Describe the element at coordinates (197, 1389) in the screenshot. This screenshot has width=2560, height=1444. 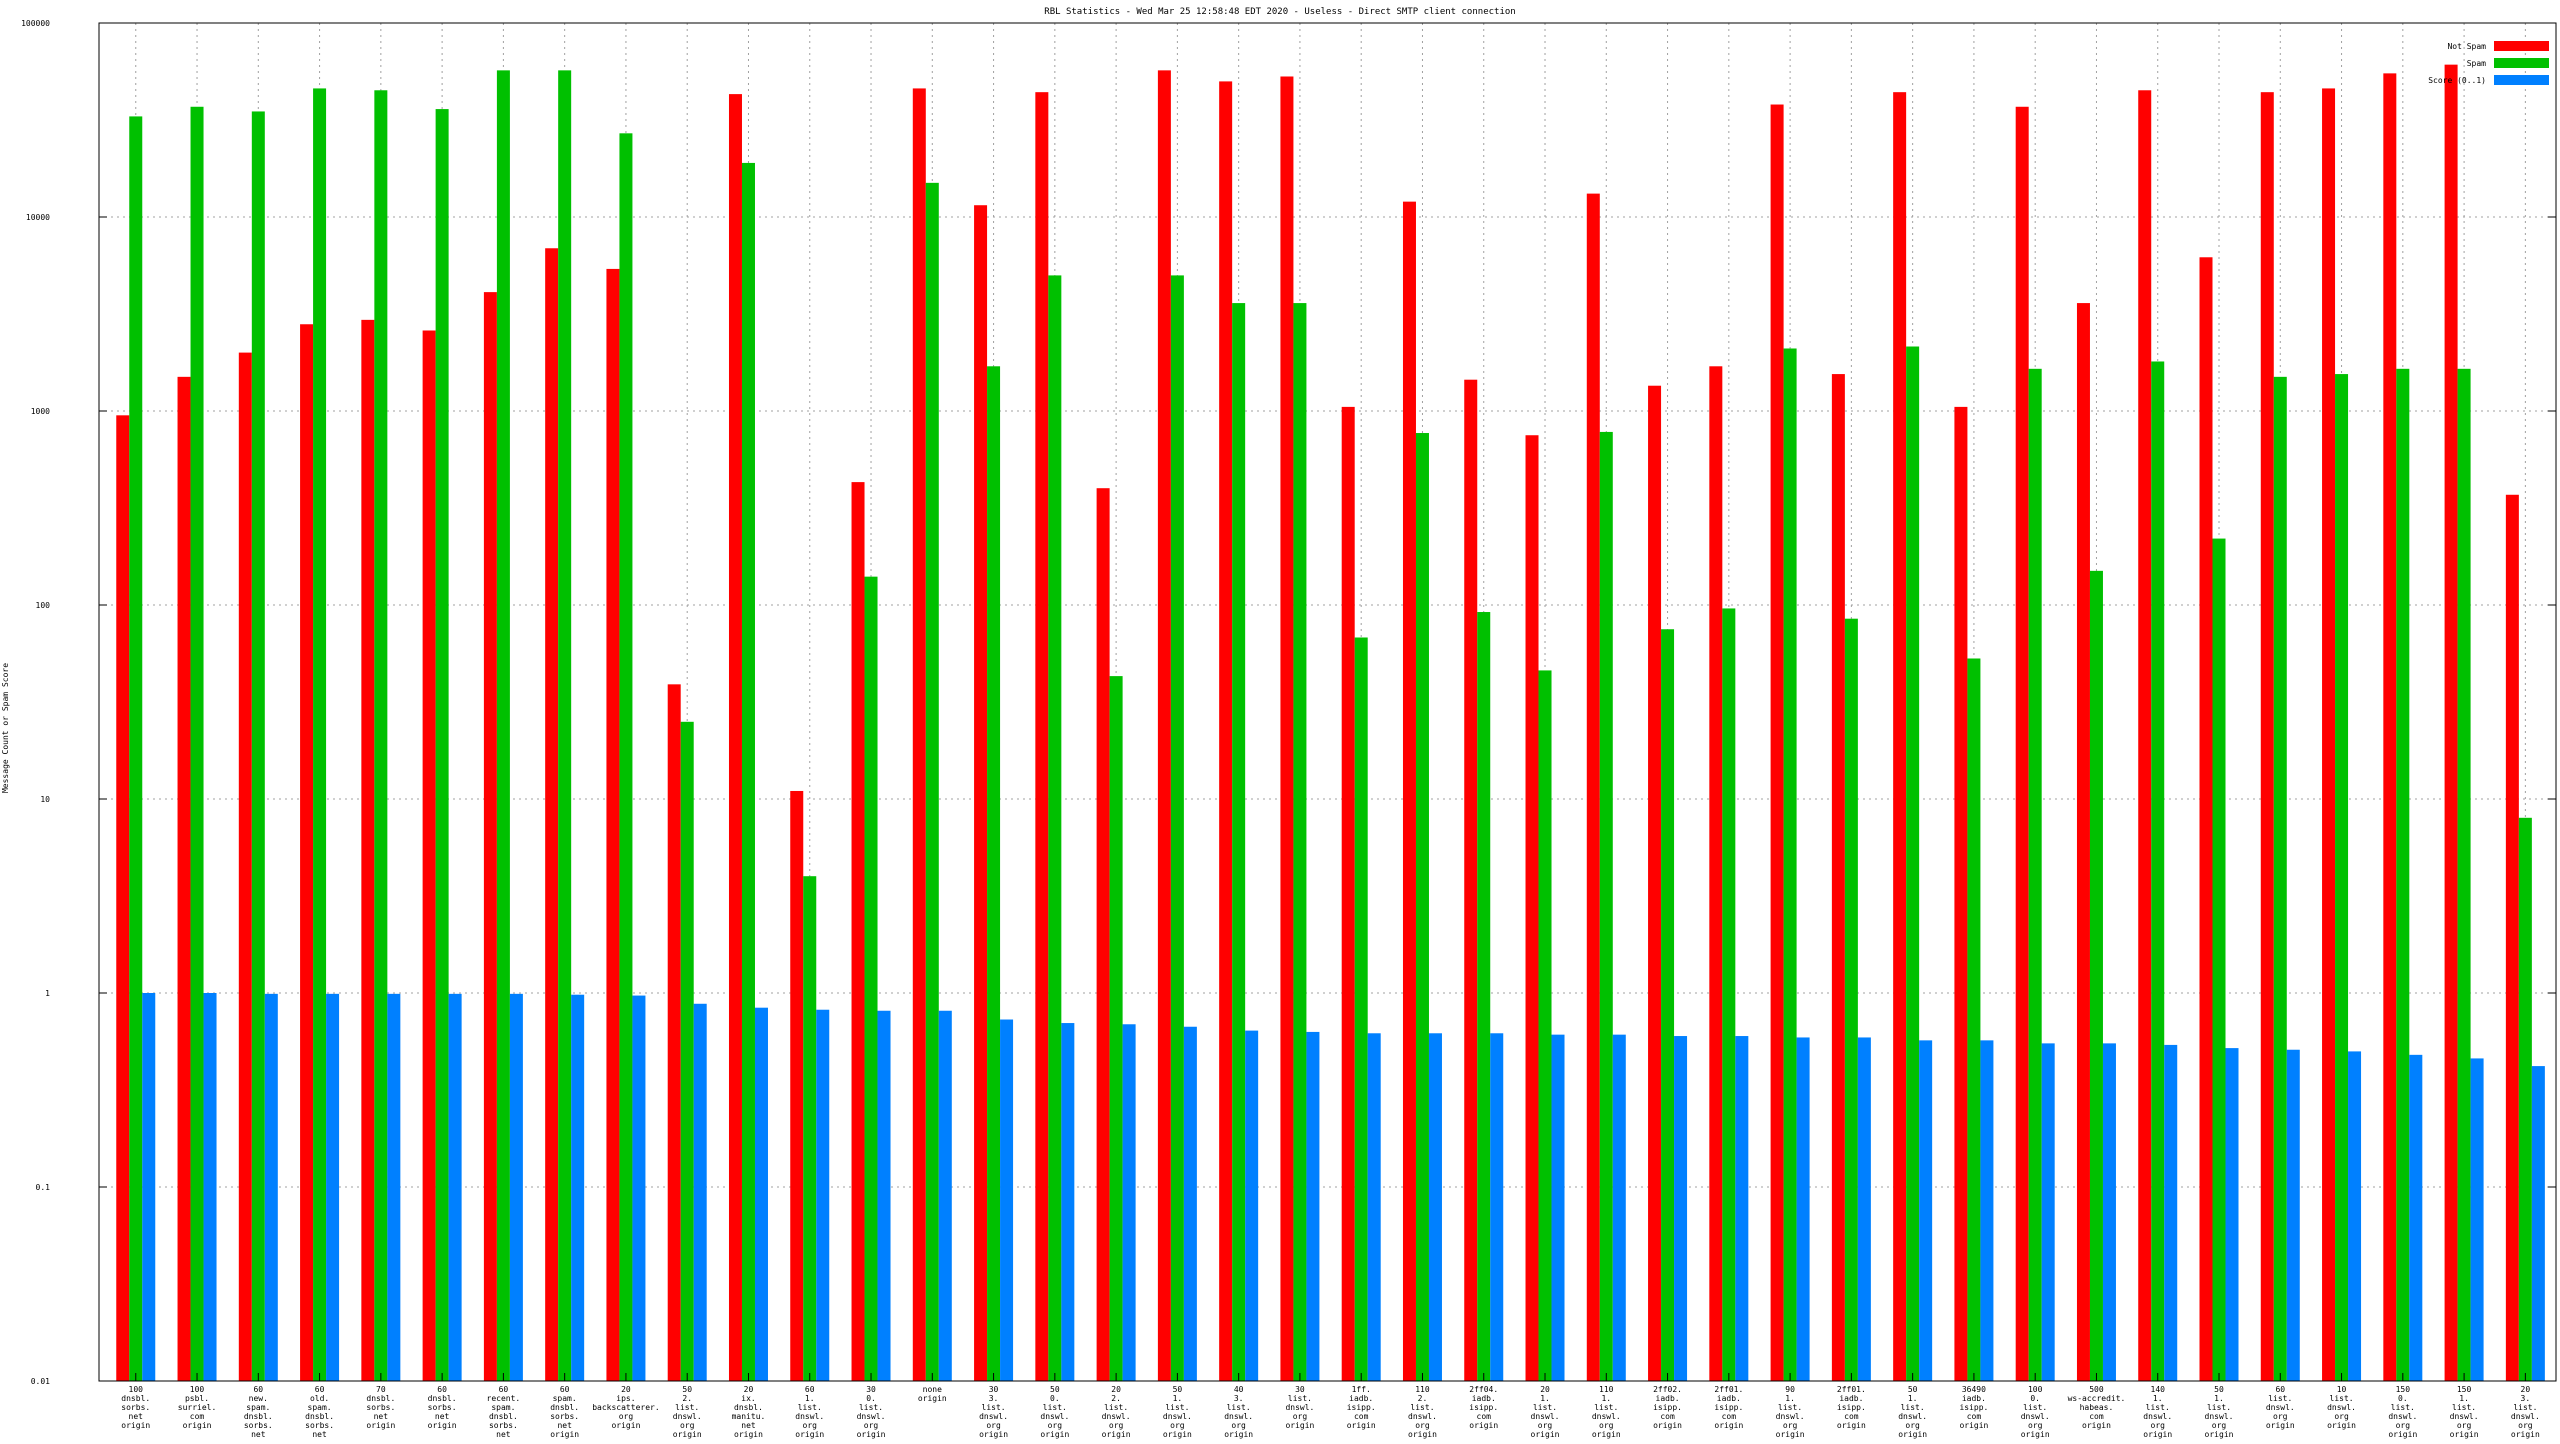
I see `x-tick-label-line: 100` at that location.